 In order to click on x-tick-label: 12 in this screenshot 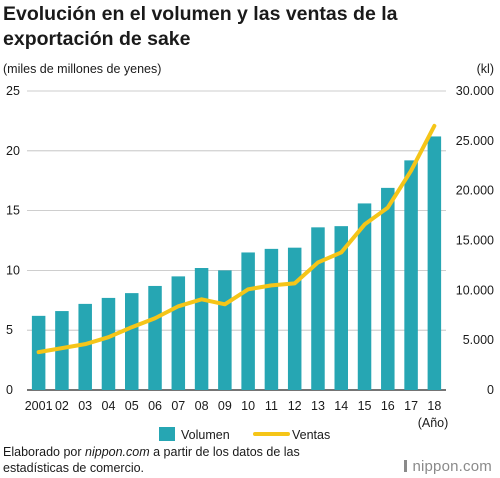, I will do `click(295, 406)`.